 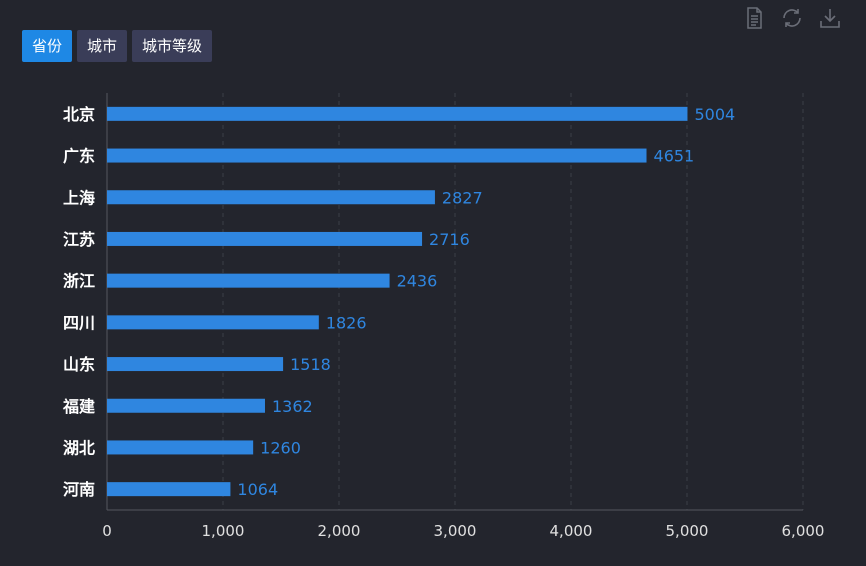 What do you see at coordinates (172, 46) in the screenshot?
I see `tab-city-level: 城市等级` at bounding box center [172, 46].